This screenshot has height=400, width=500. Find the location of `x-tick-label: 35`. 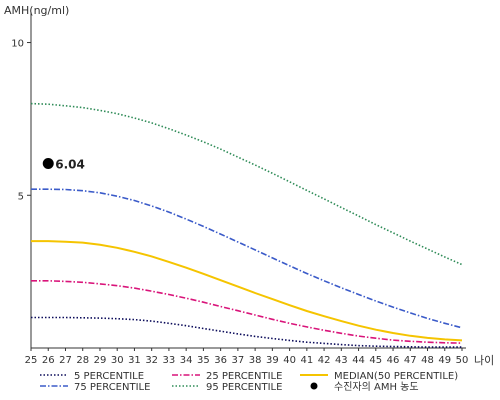

x-tick-label: 35 is located at coordinates (203, 360).